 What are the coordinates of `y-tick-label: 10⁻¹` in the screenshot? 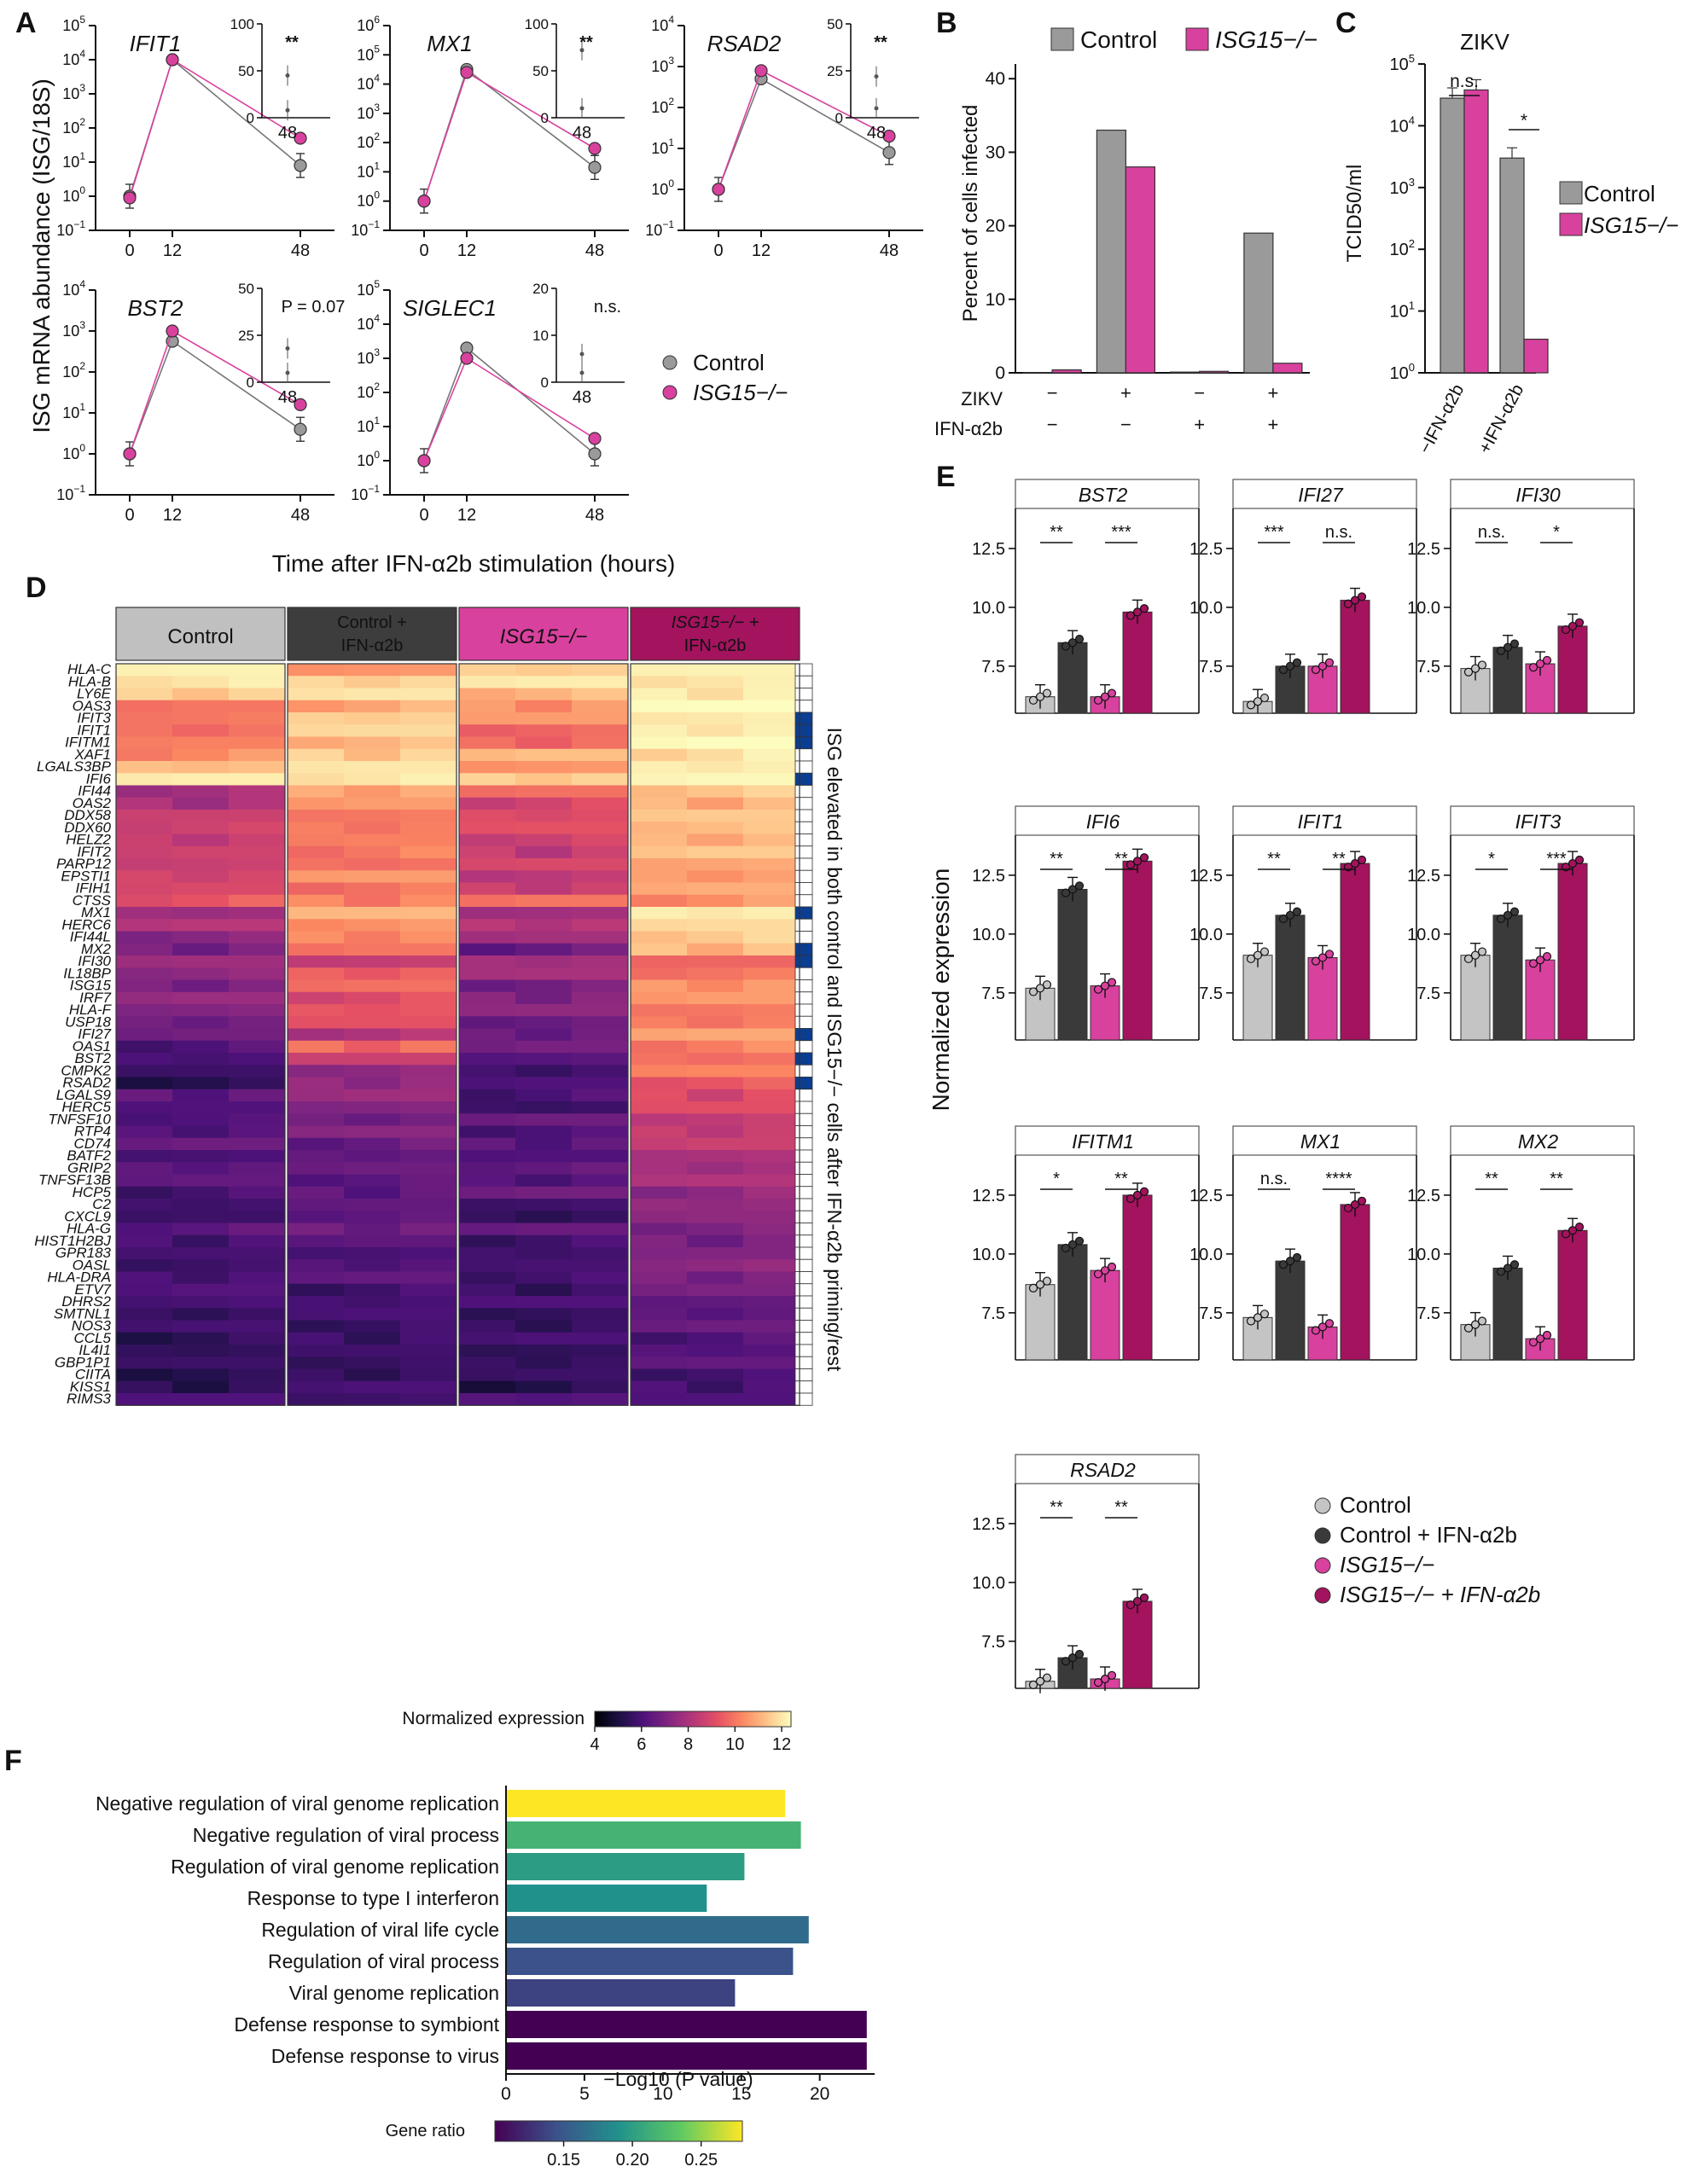 It's located at (70, 229).